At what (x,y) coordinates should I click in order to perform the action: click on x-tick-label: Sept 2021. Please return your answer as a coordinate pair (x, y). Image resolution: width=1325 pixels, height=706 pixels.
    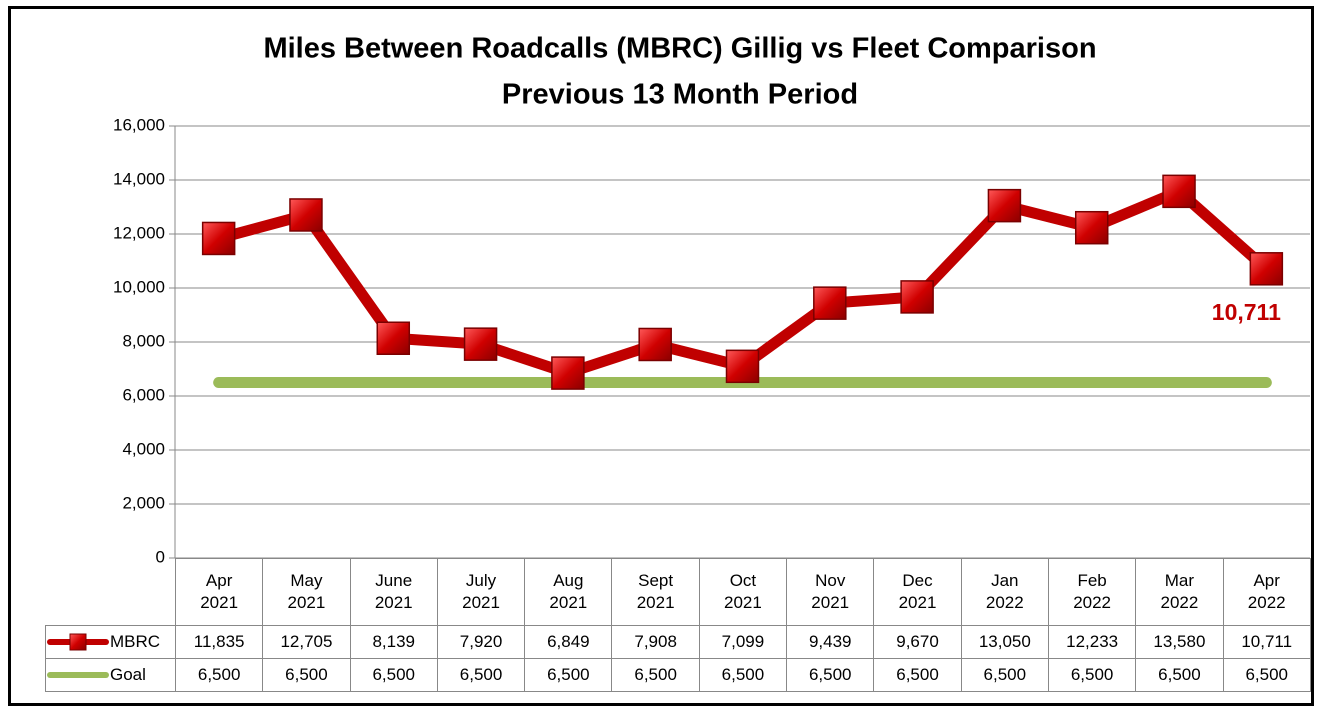
    Looking at the image, I should click on (655, 591).